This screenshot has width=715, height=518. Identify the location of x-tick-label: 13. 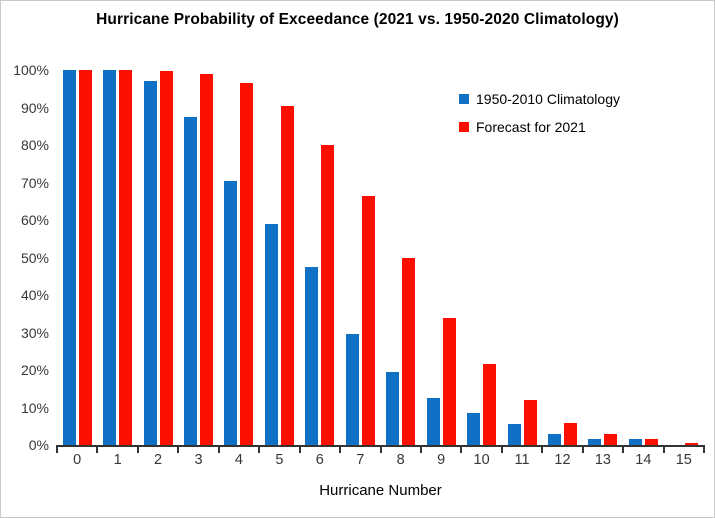
(602, 460).